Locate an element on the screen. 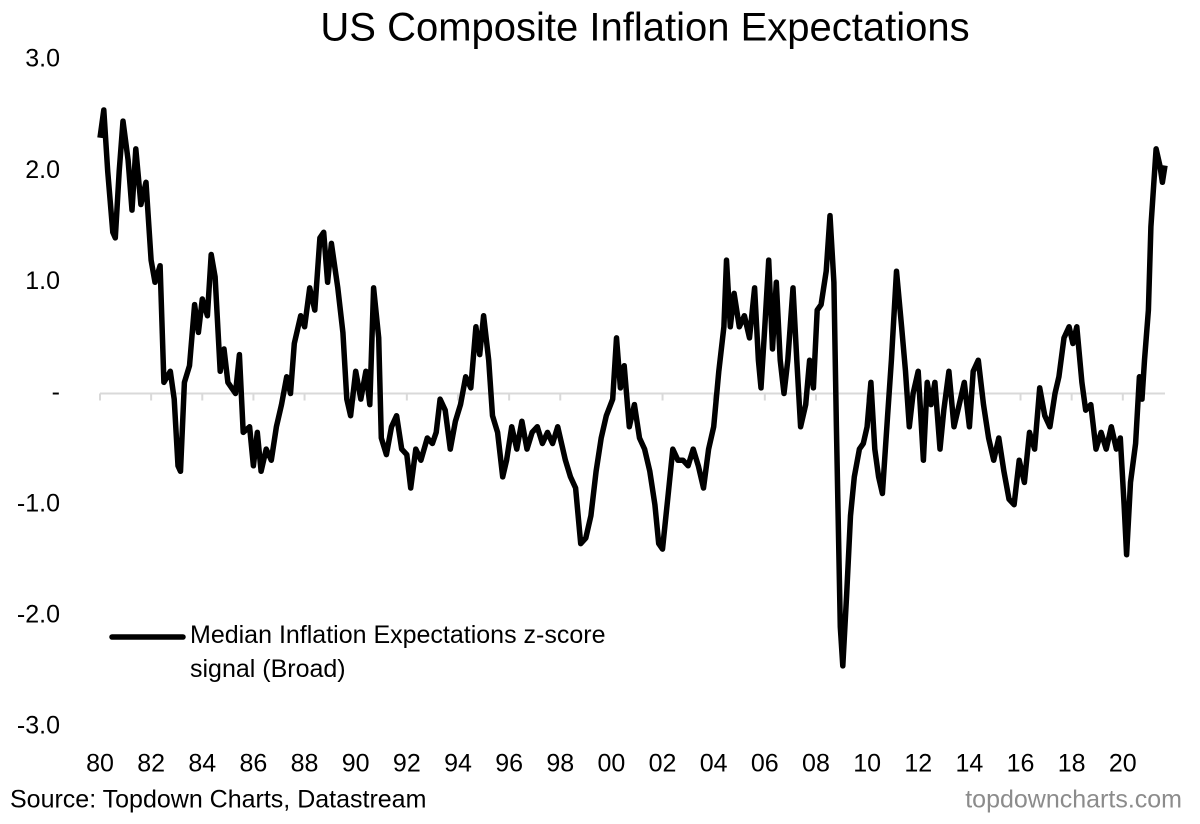  x-tick-label: 80 is located at coordinates (100, 764).